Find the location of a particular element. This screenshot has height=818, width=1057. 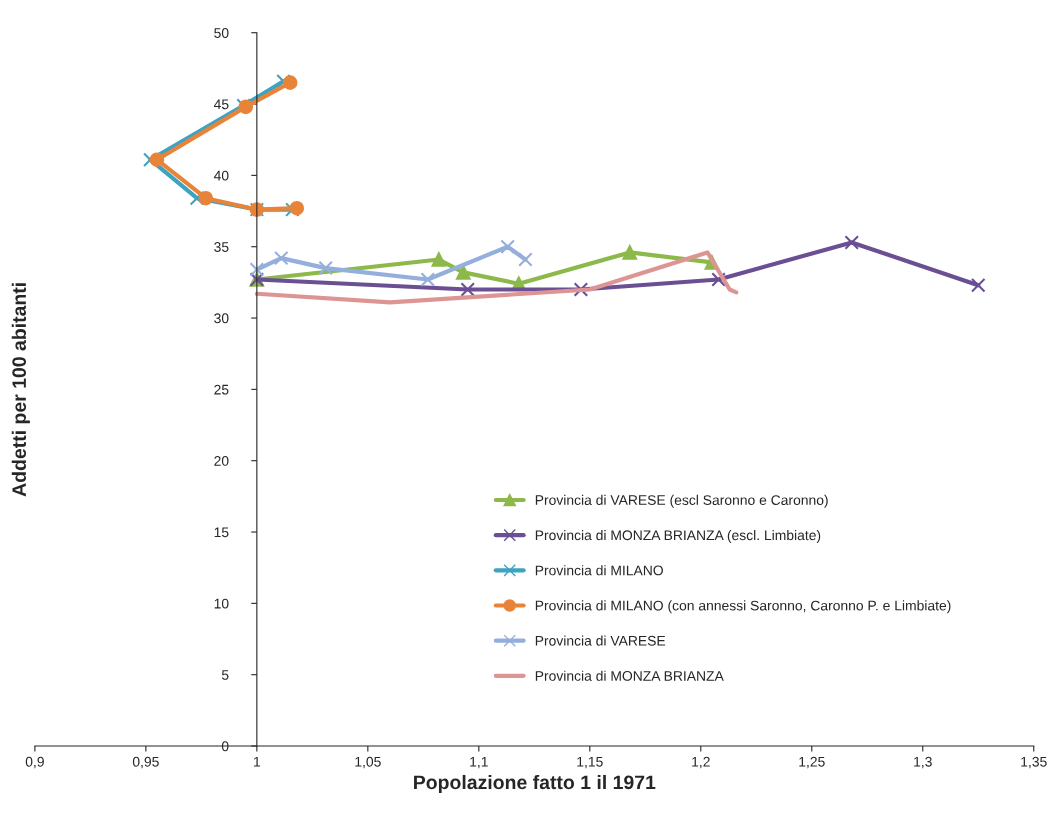

x-tick-label: 1,15 is located at coordinates (590, 762).